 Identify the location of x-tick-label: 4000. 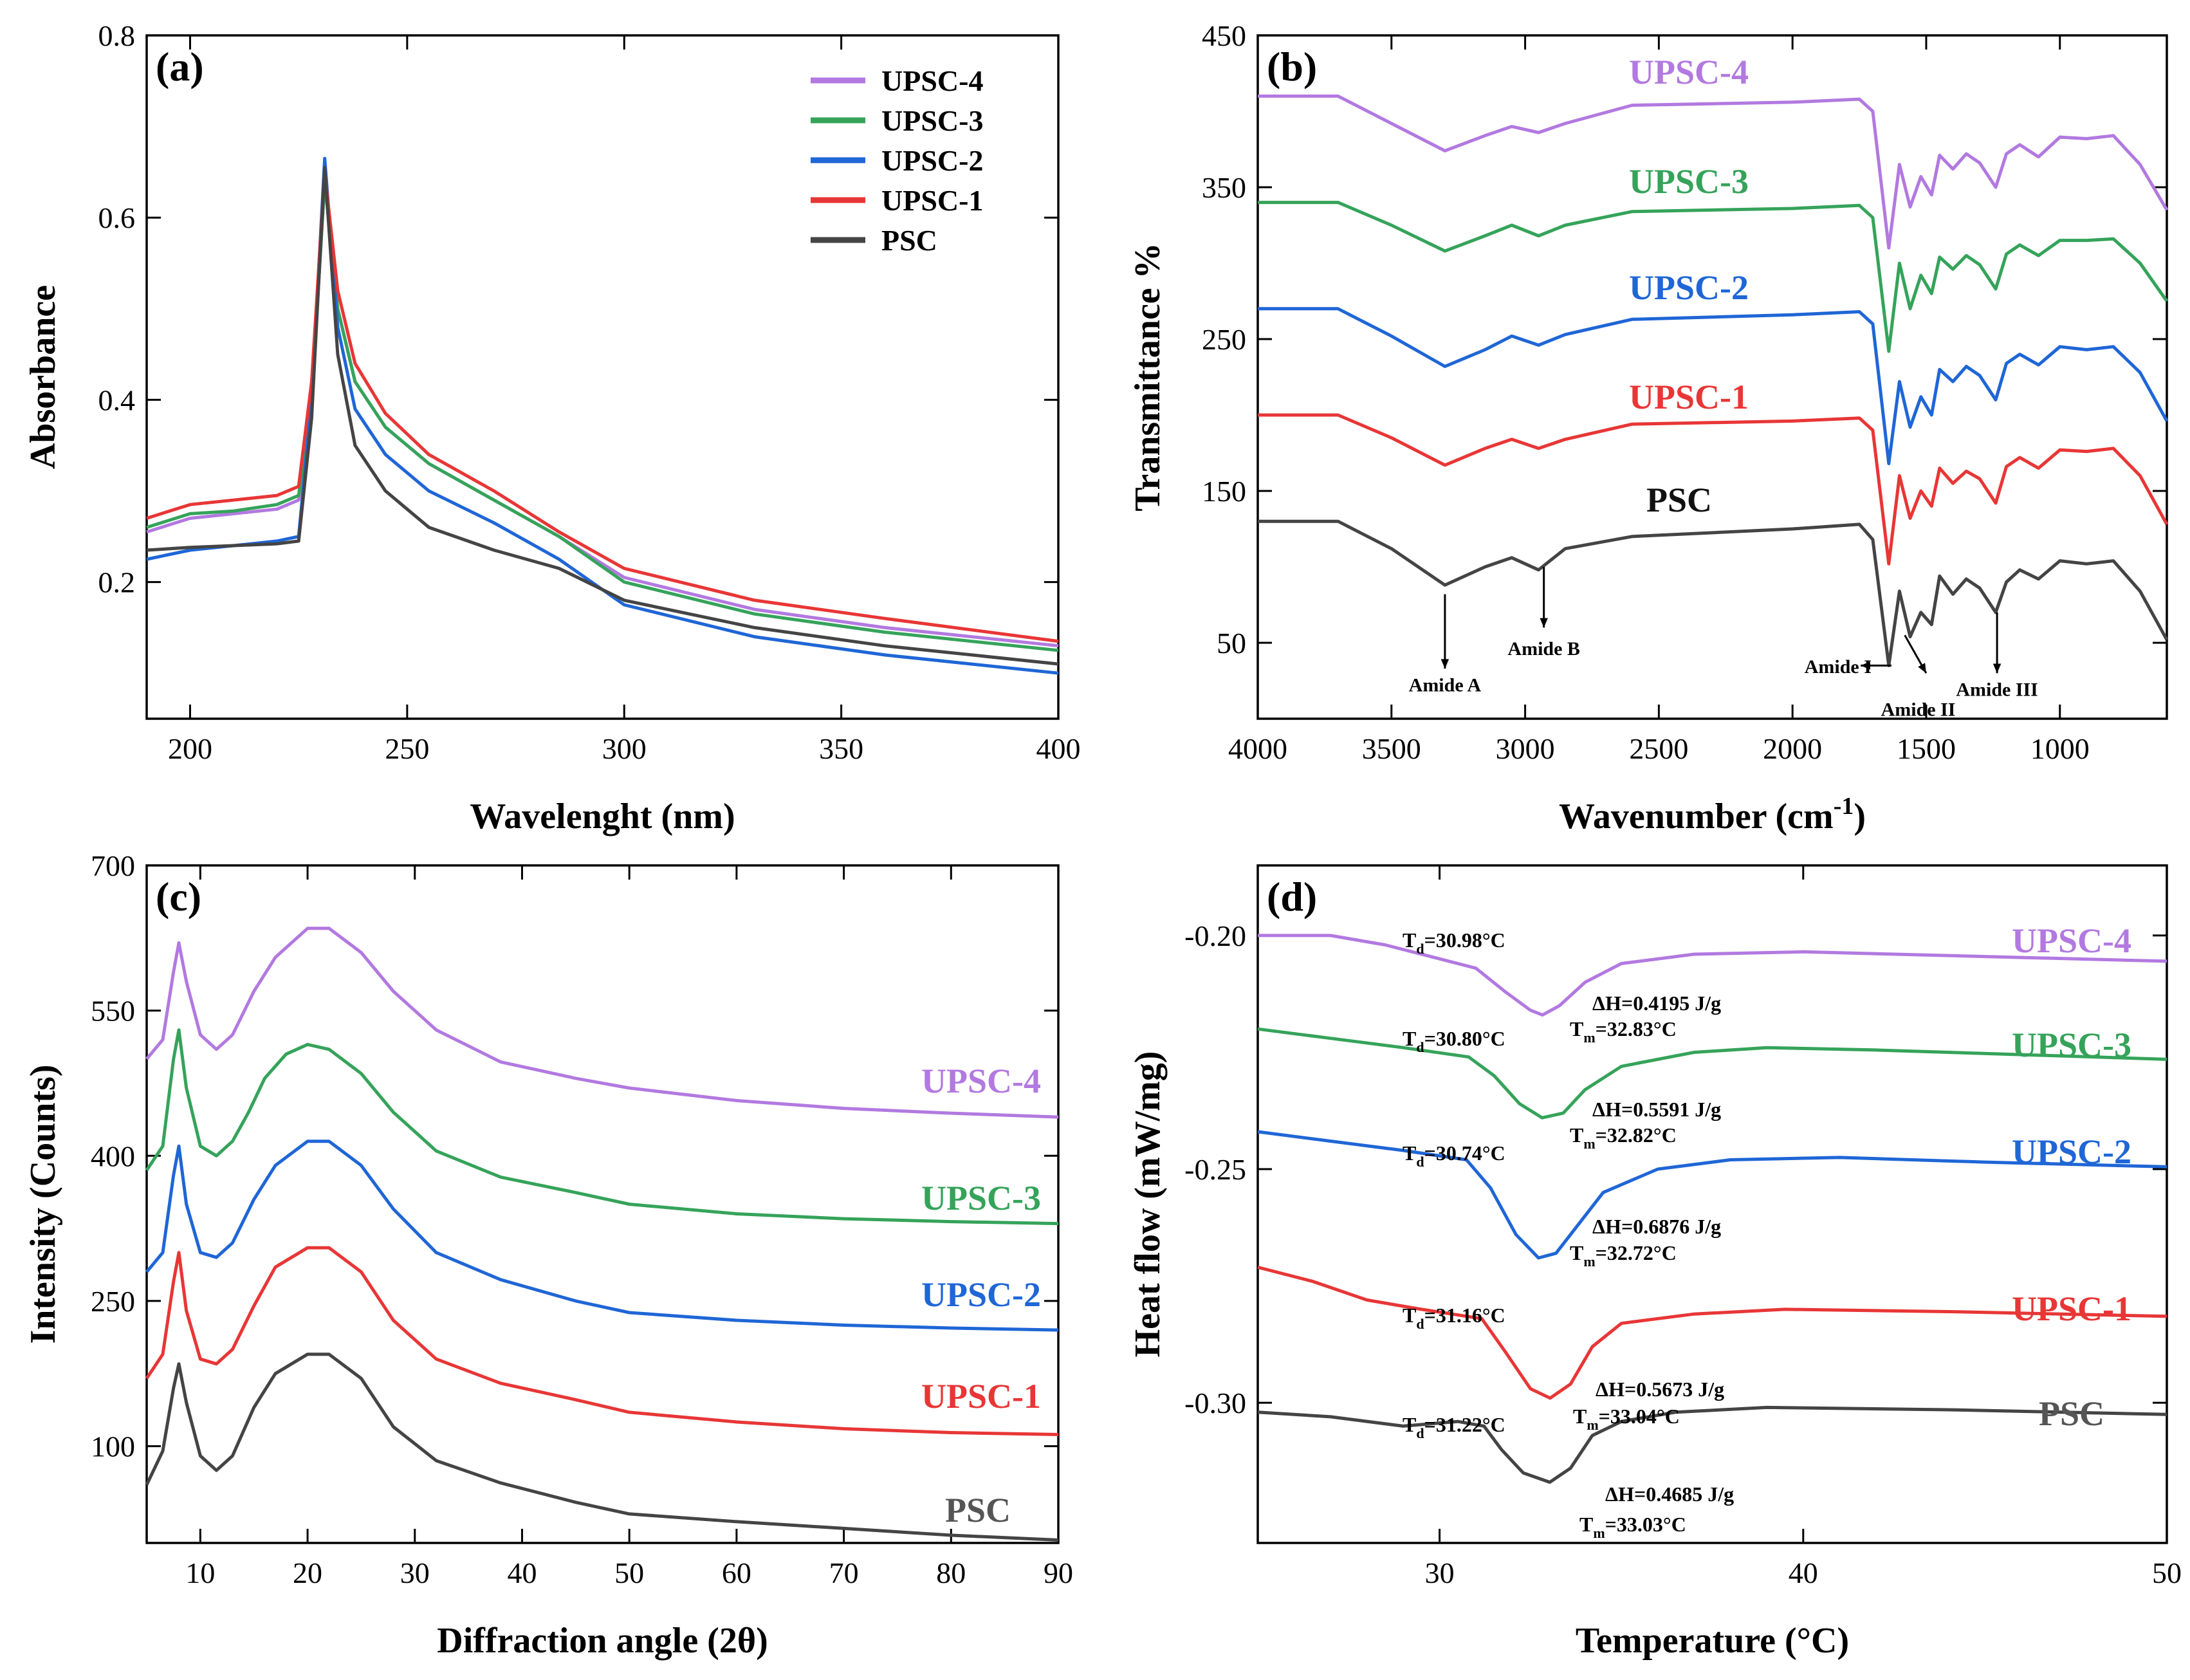
(1257, 748).